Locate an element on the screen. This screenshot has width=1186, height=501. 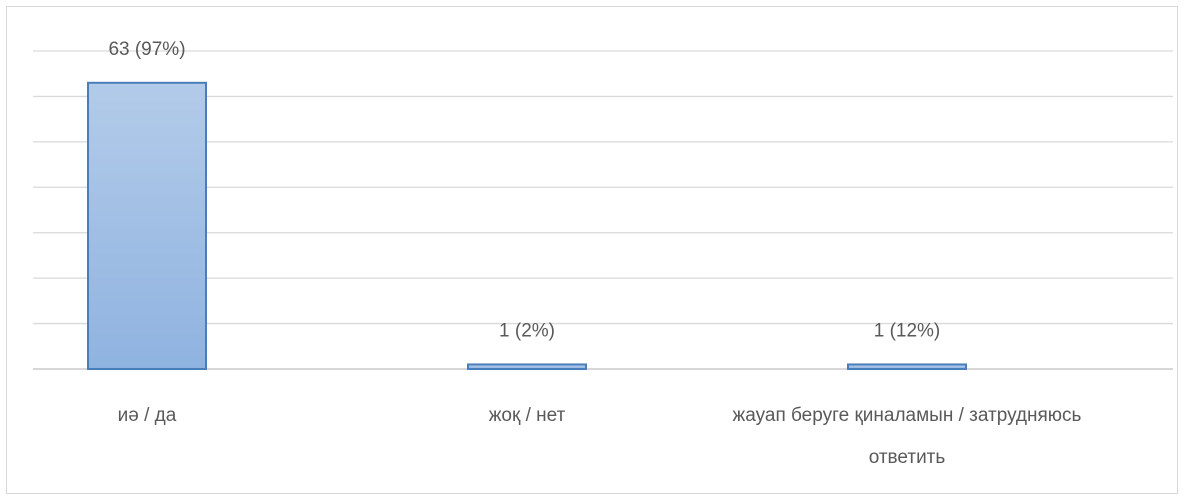
data-label: 1 (12%) is located at coordinates (907, 330).